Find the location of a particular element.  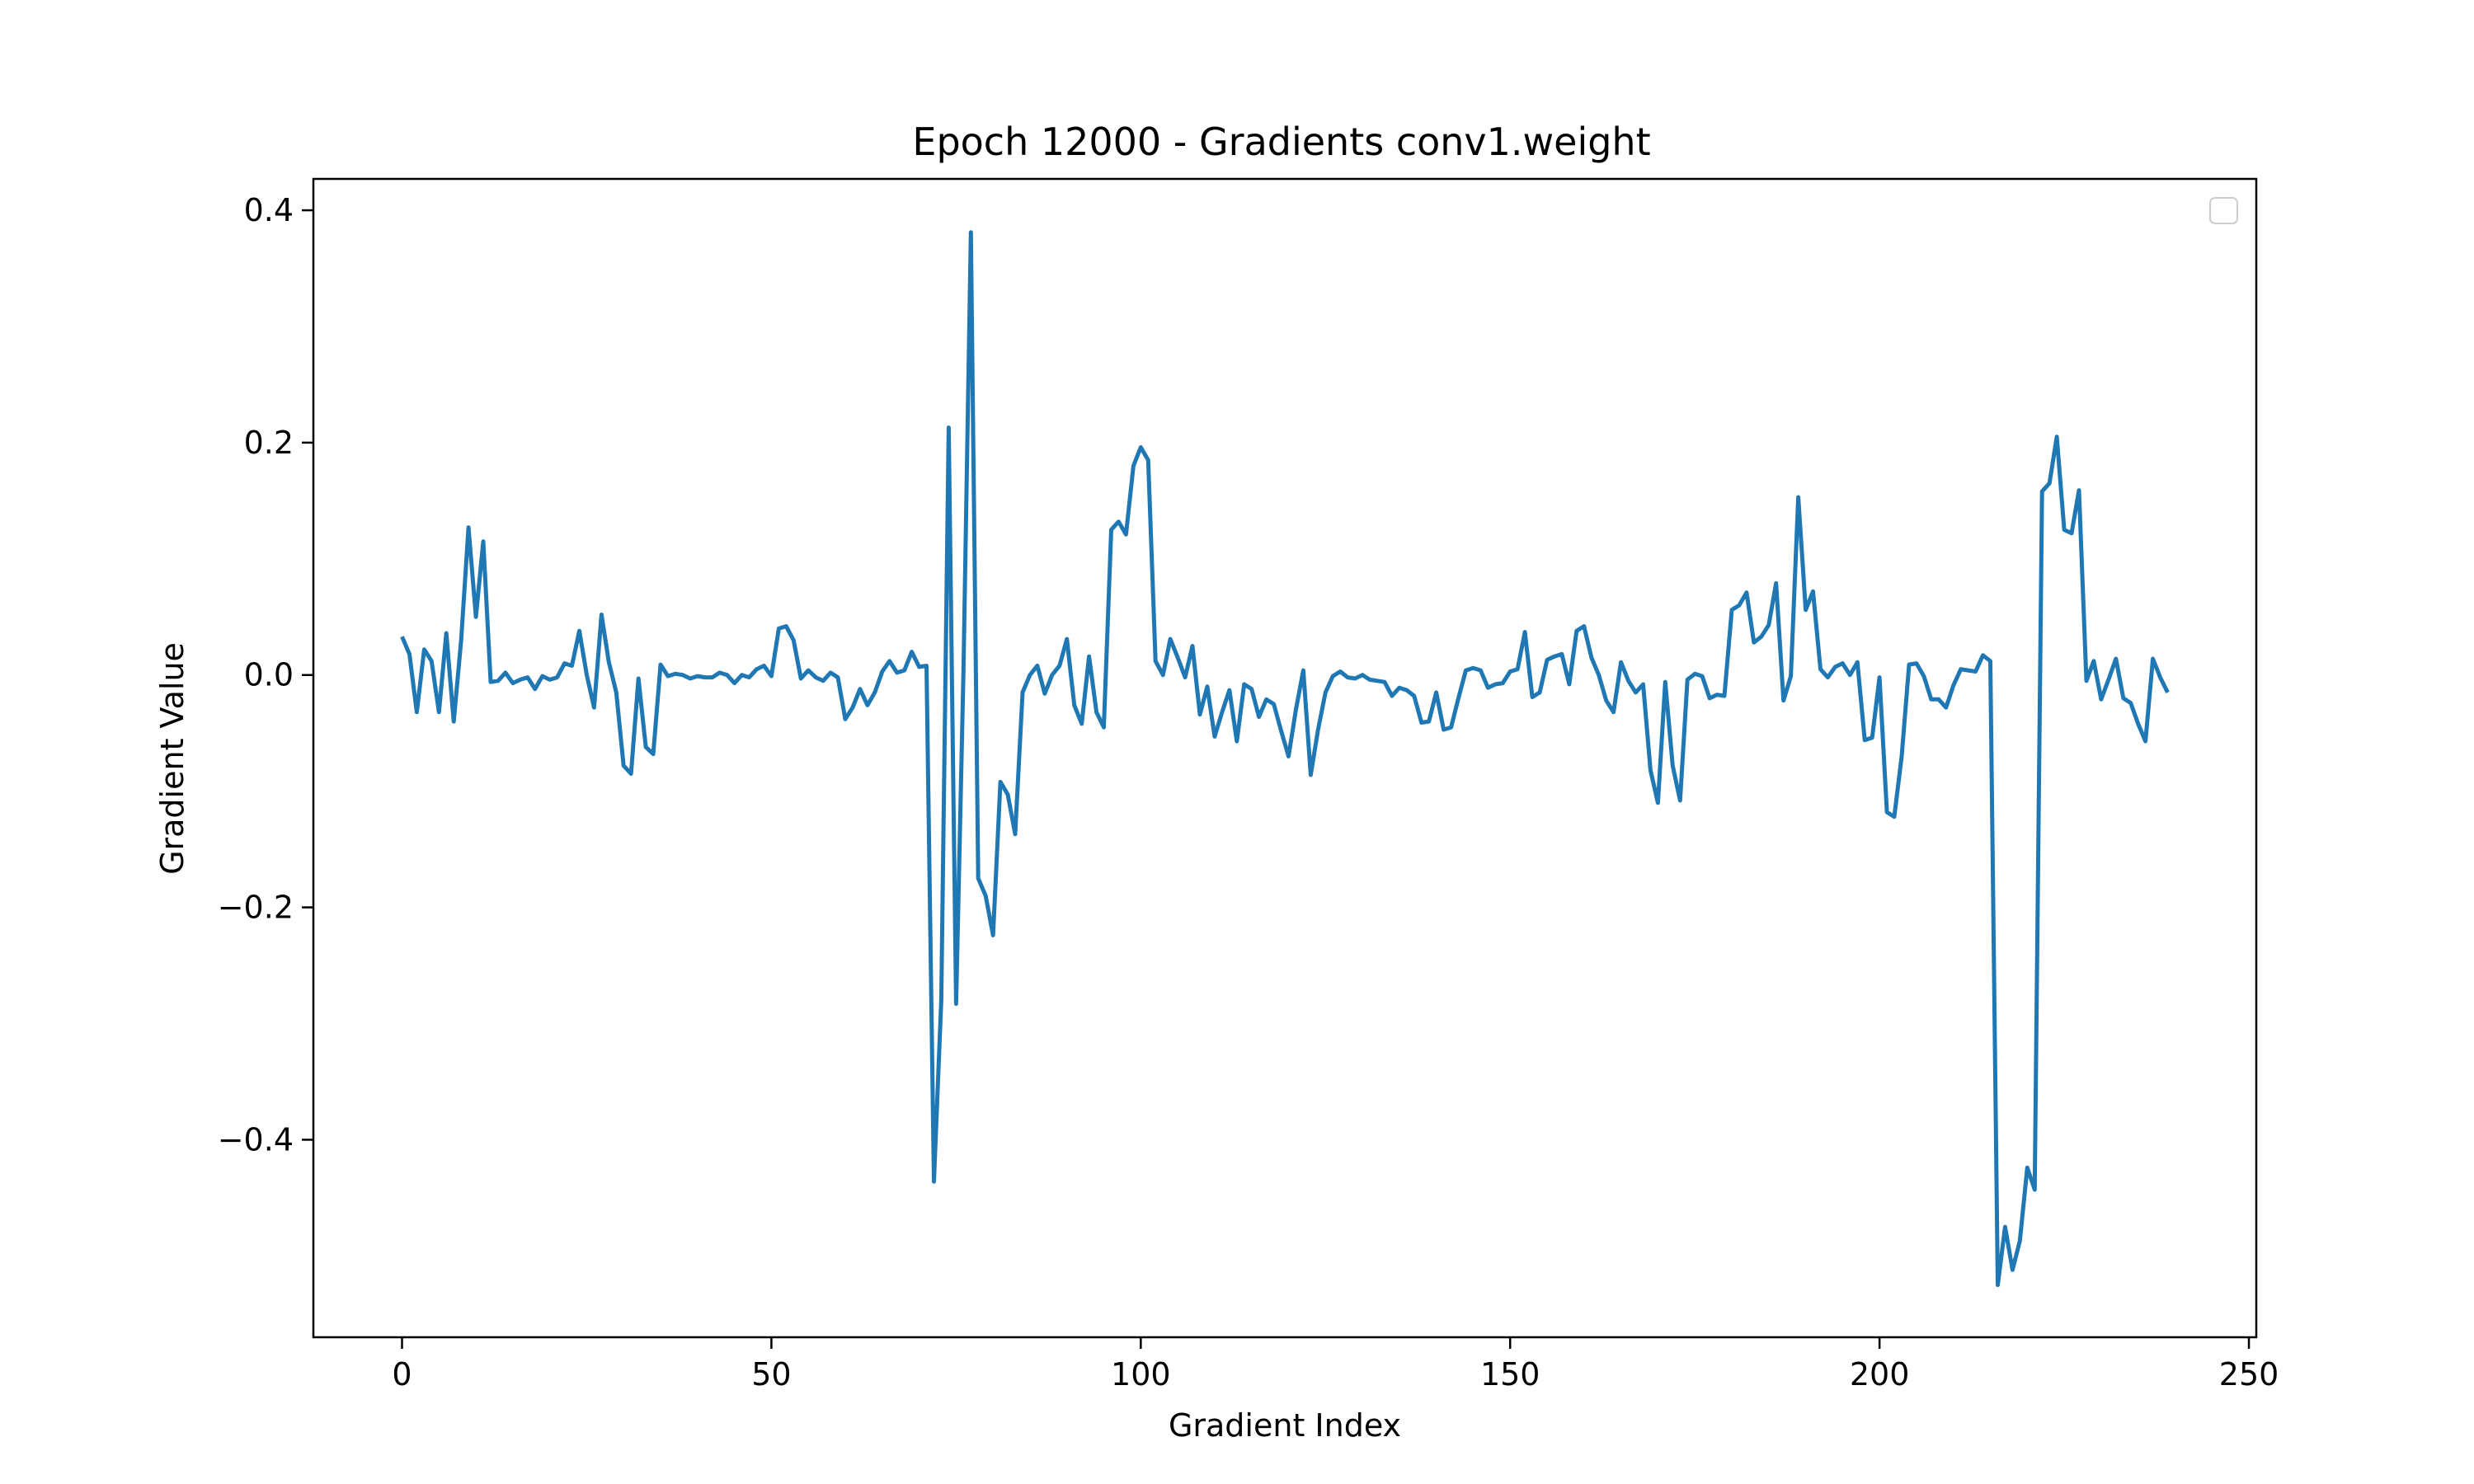

x-tick-label: 100 is located at coordinates (1141, 1374).